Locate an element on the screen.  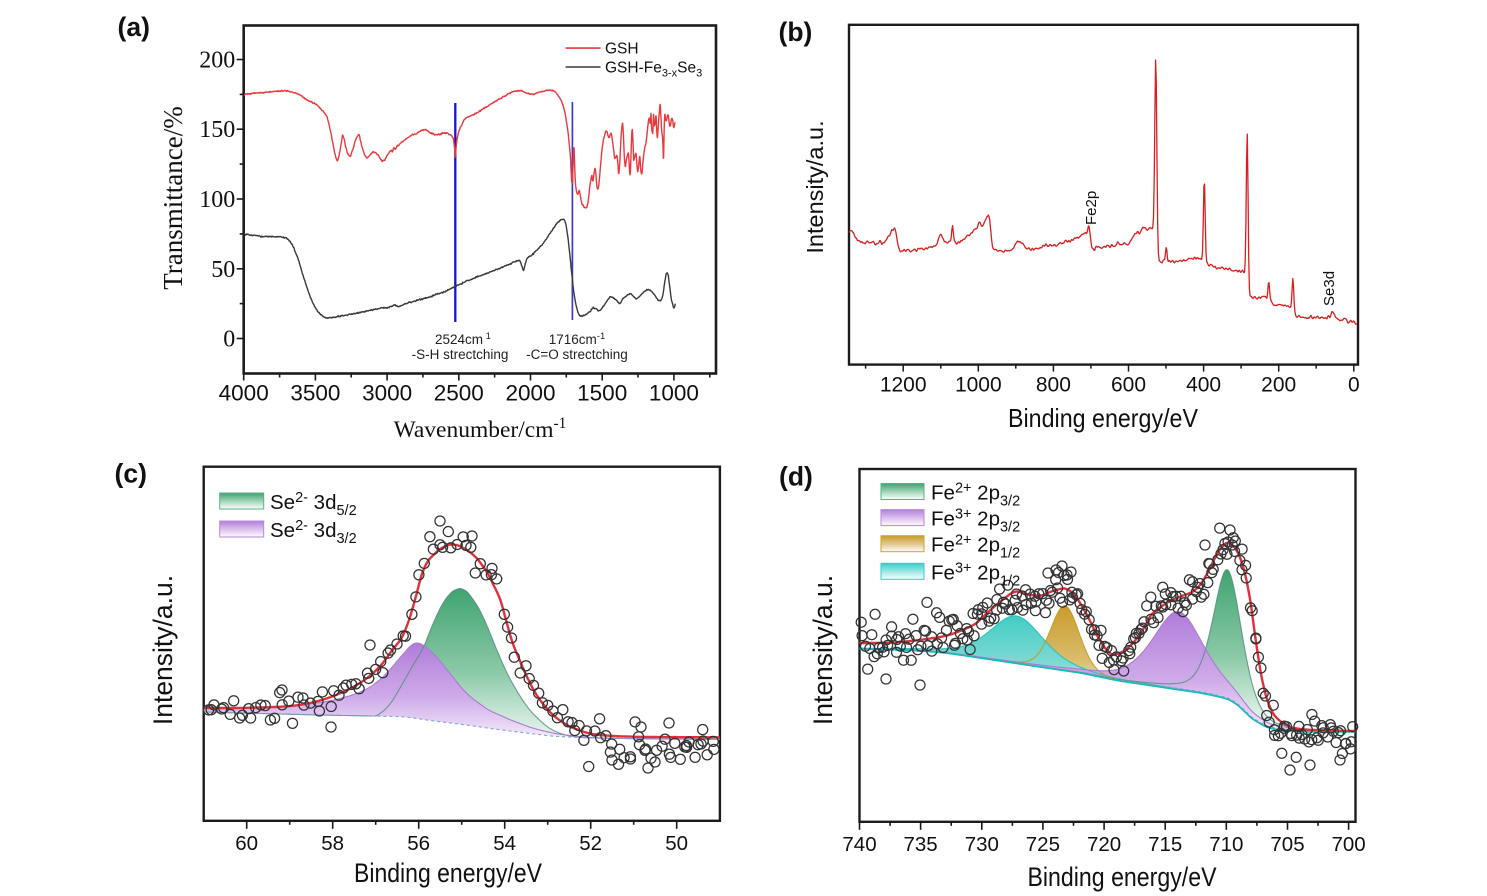
svg-text: (c) is located at coordinates (131, 474).